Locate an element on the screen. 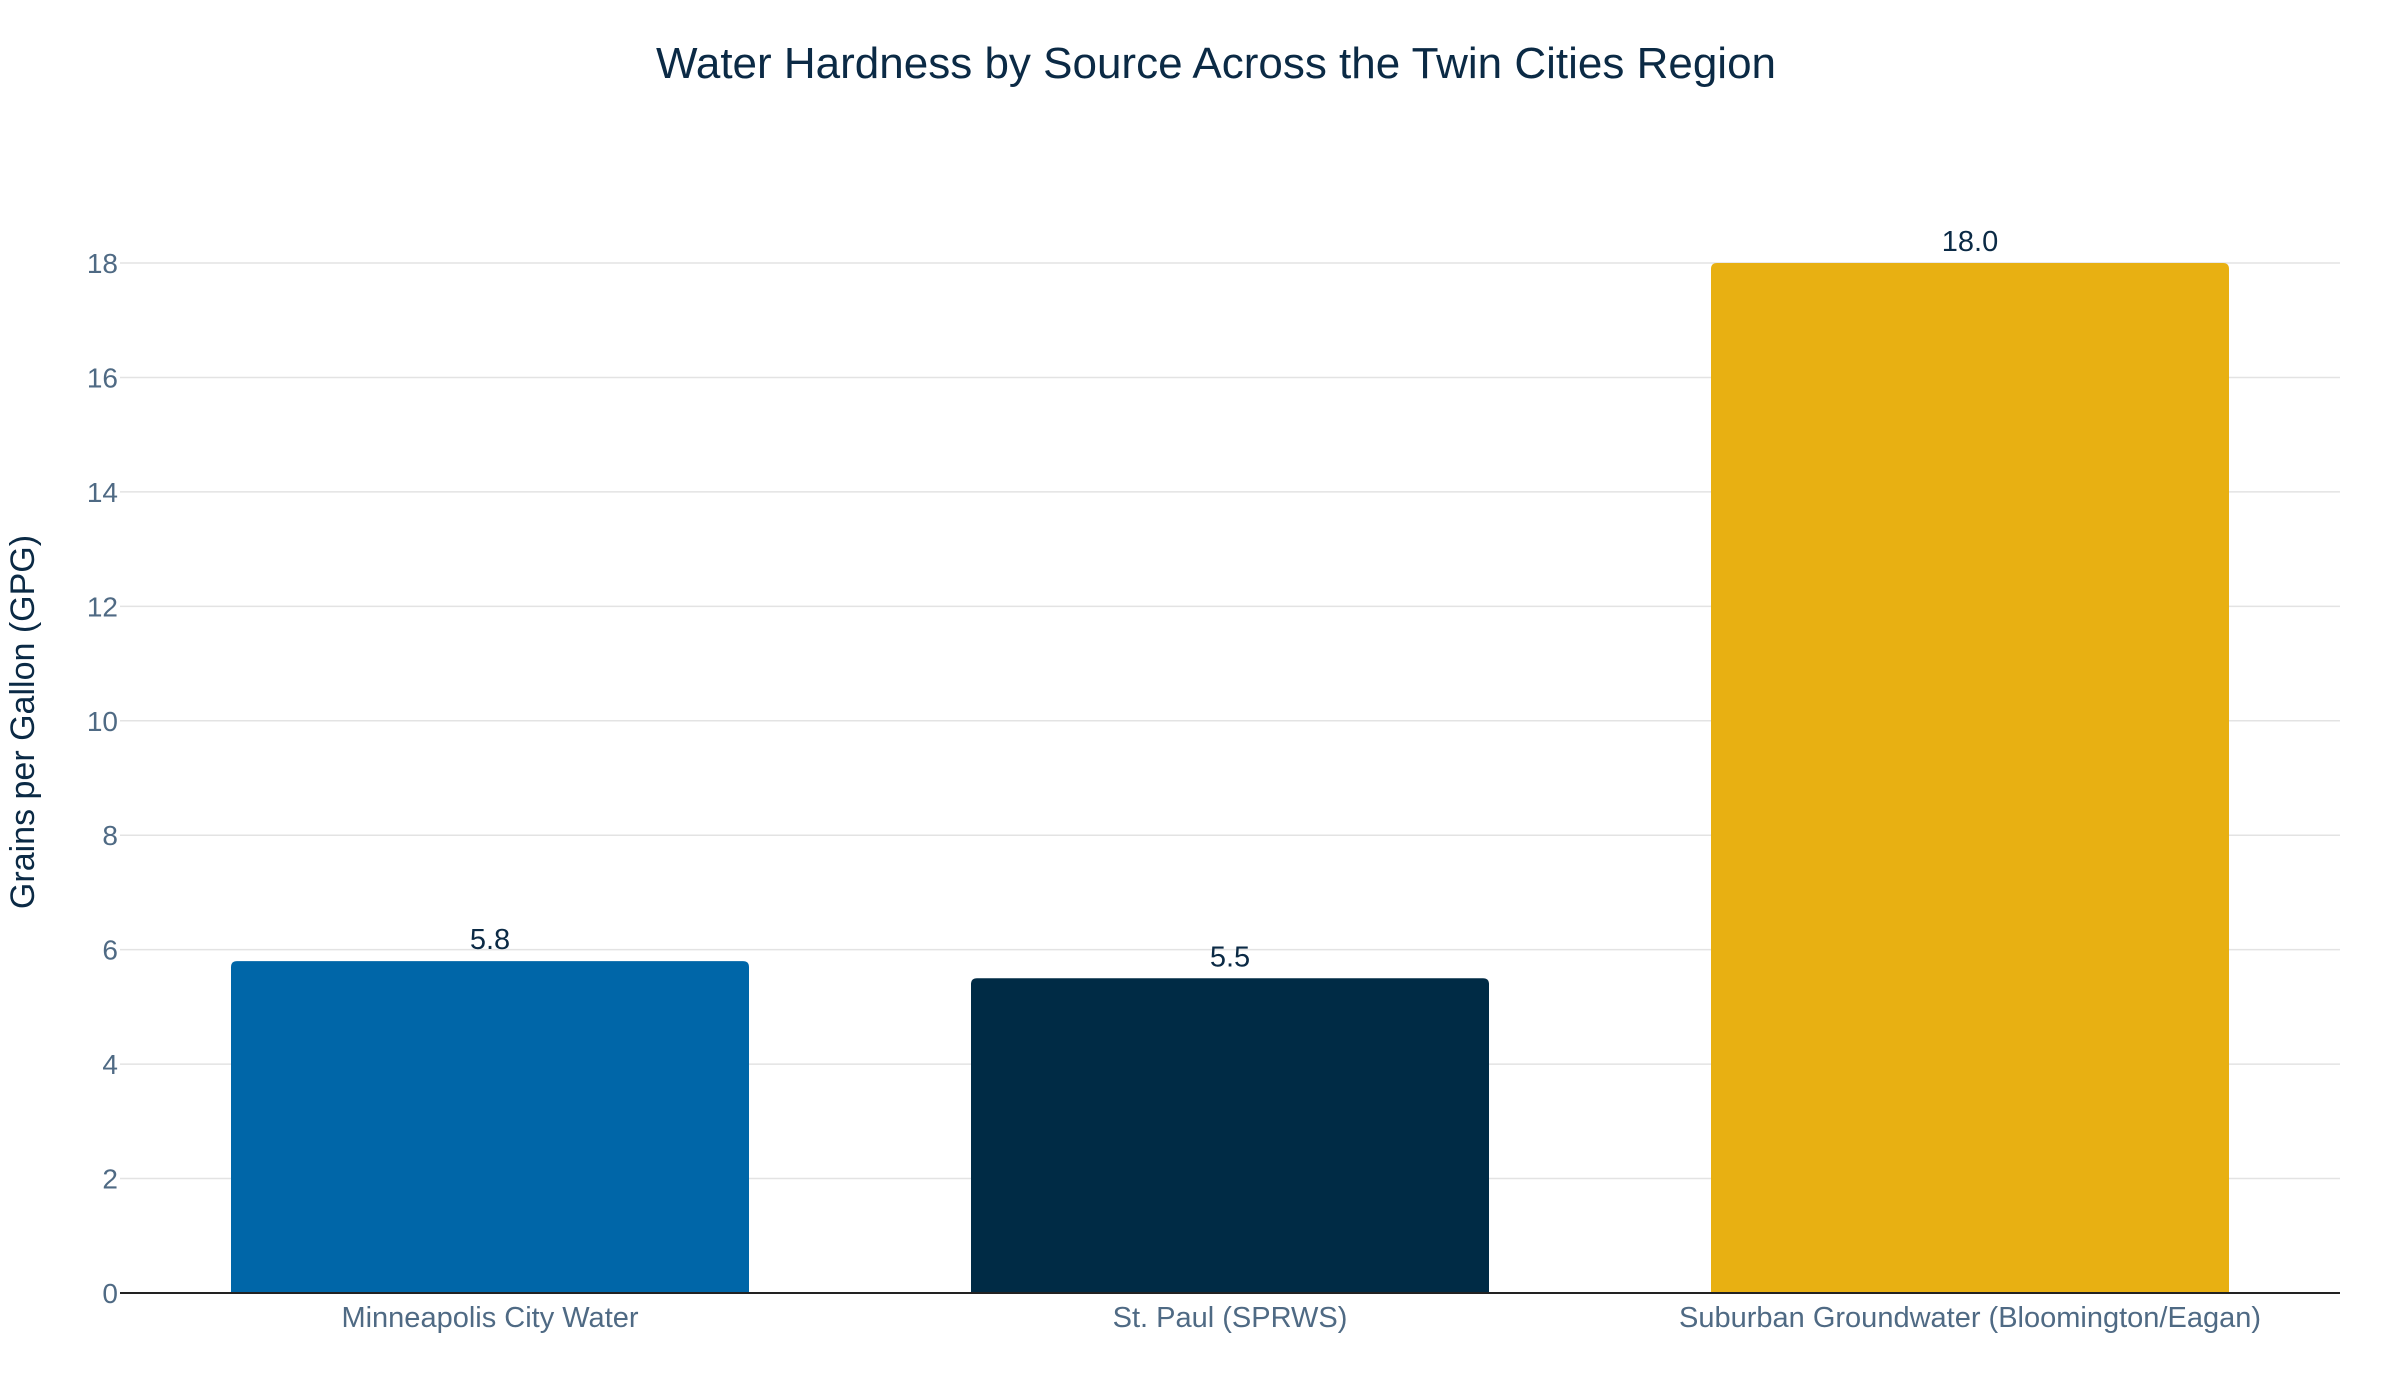 The height and width of the screenshot is (1400, 2400). y-tick-label: 16 is located at coordinates (102, 377).